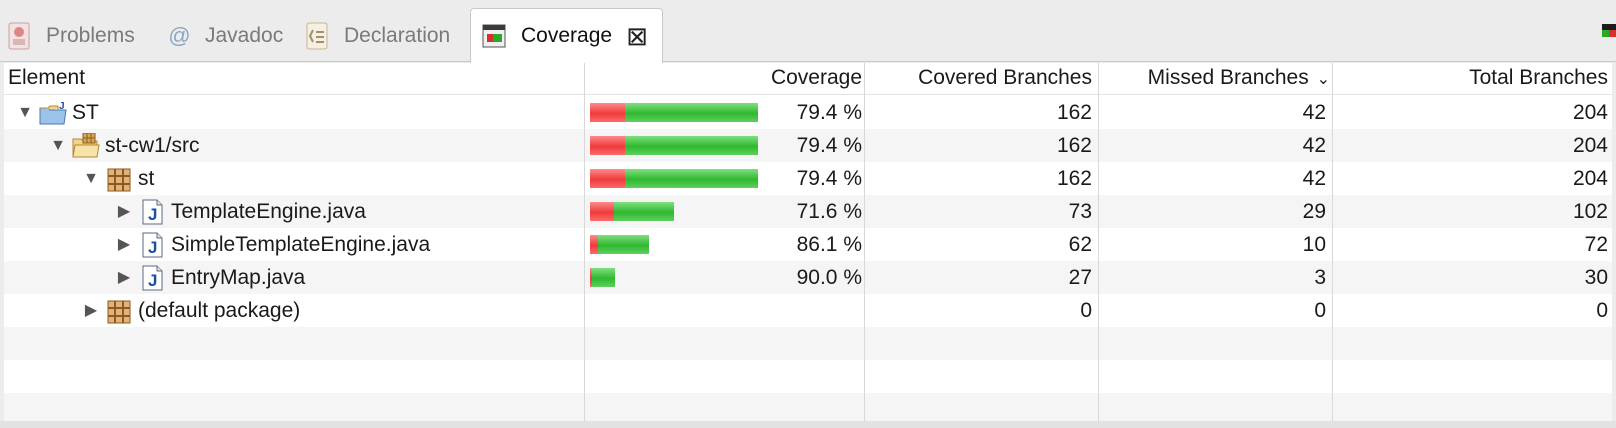  Describe the element at coordinates (219, 310) in the screenshot. I see `element-name: (default package)` at that location.